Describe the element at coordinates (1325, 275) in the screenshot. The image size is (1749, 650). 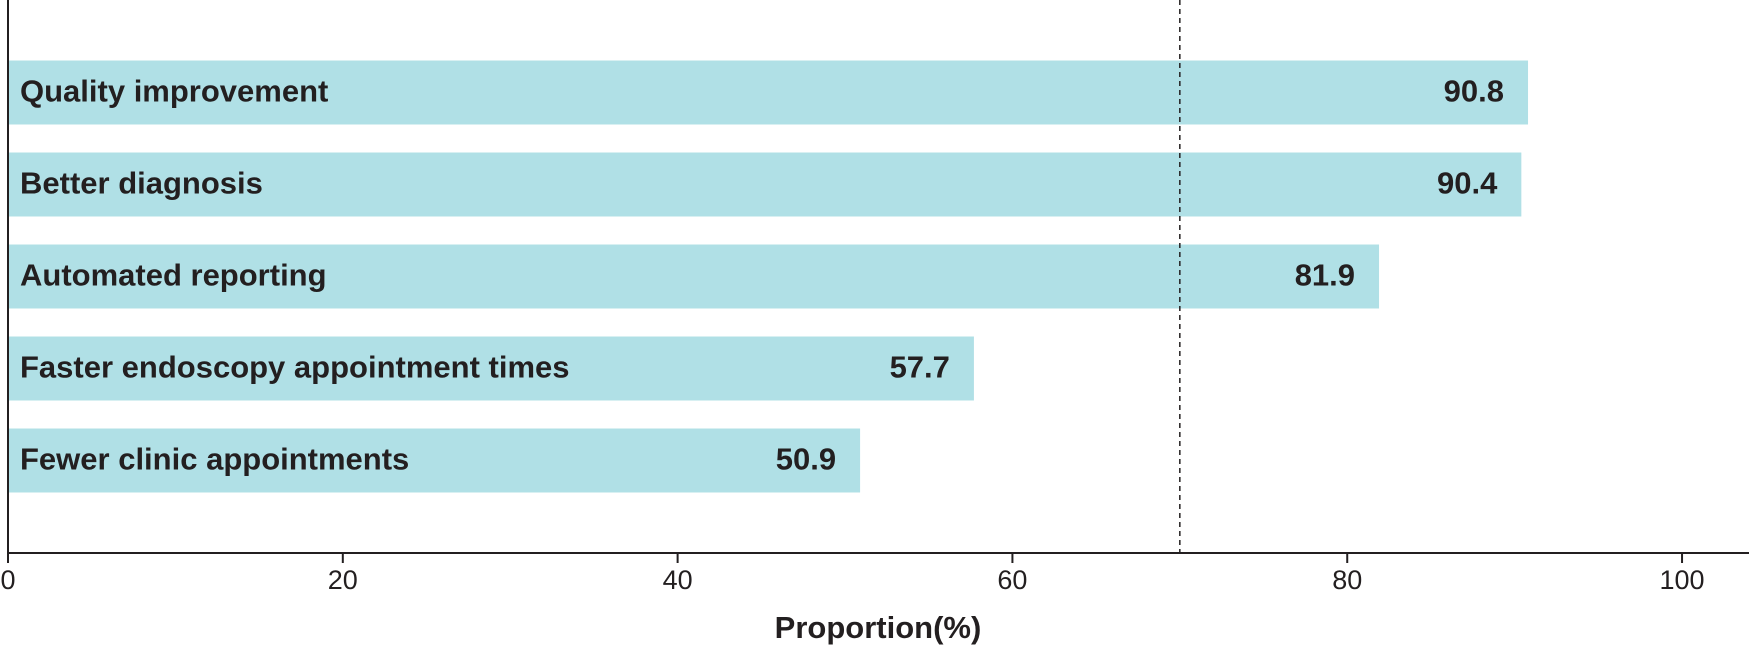
I see `value-label: 81.9` at that location.